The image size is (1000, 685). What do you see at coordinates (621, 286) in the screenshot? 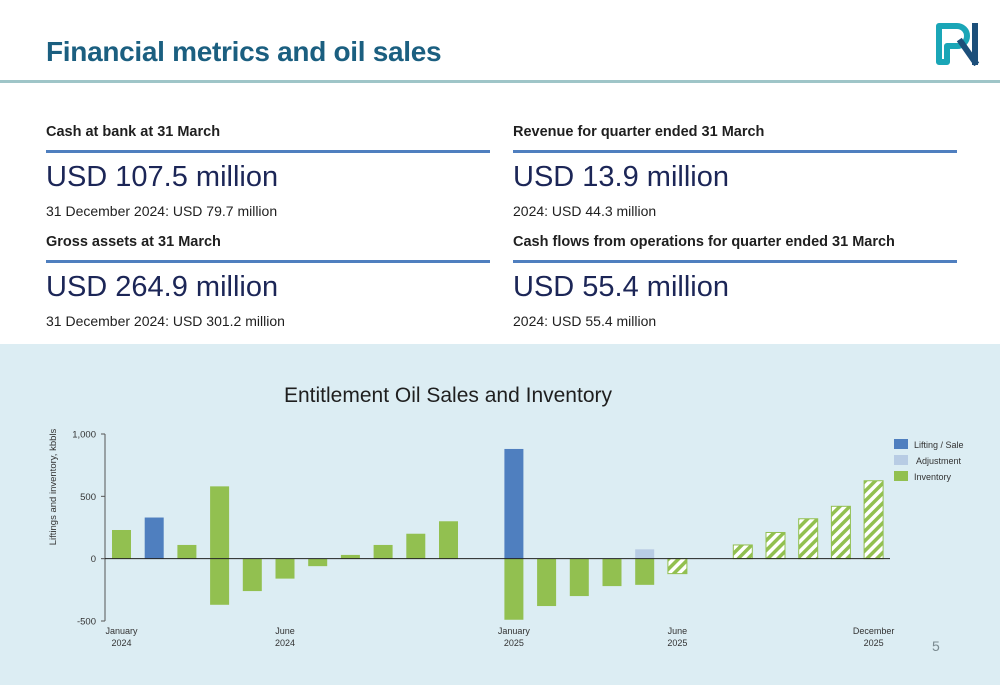
I see `metric-value: USD 55.4 million` at bounding box center [621, 286].